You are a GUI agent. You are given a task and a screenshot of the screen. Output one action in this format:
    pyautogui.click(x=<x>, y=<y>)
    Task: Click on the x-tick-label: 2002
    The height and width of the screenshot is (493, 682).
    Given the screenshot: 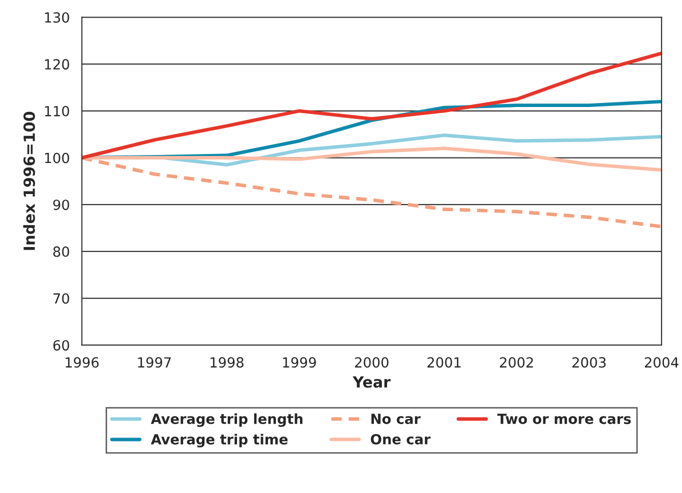 What is the action you would take?
    pyautogui.click(x=516, y=362)
    